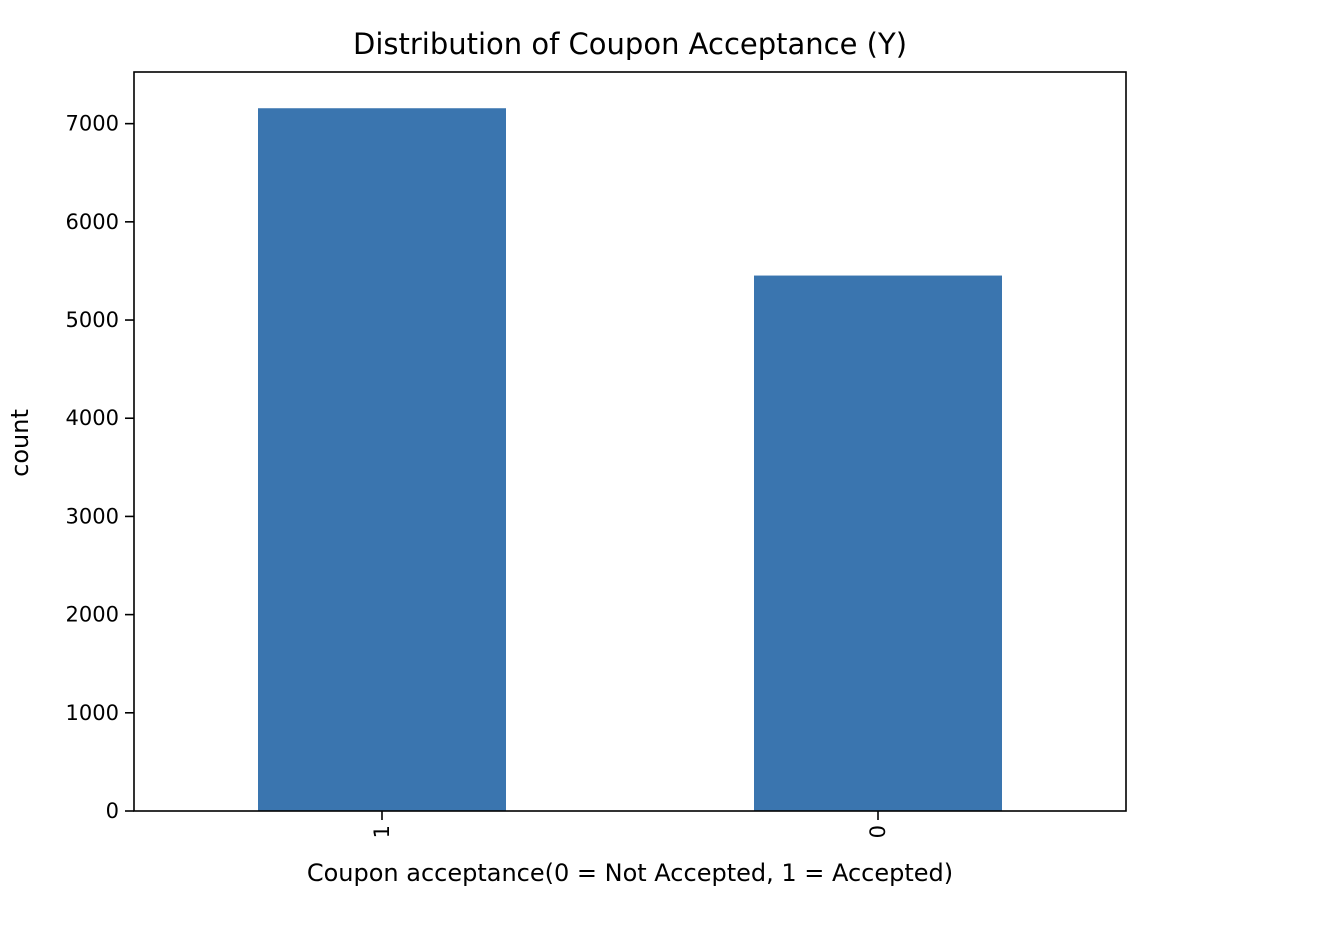  Describe the element at coordinates (92, 418) in the screenshot. I see `y-tick-label-4000: 4000` at that location.